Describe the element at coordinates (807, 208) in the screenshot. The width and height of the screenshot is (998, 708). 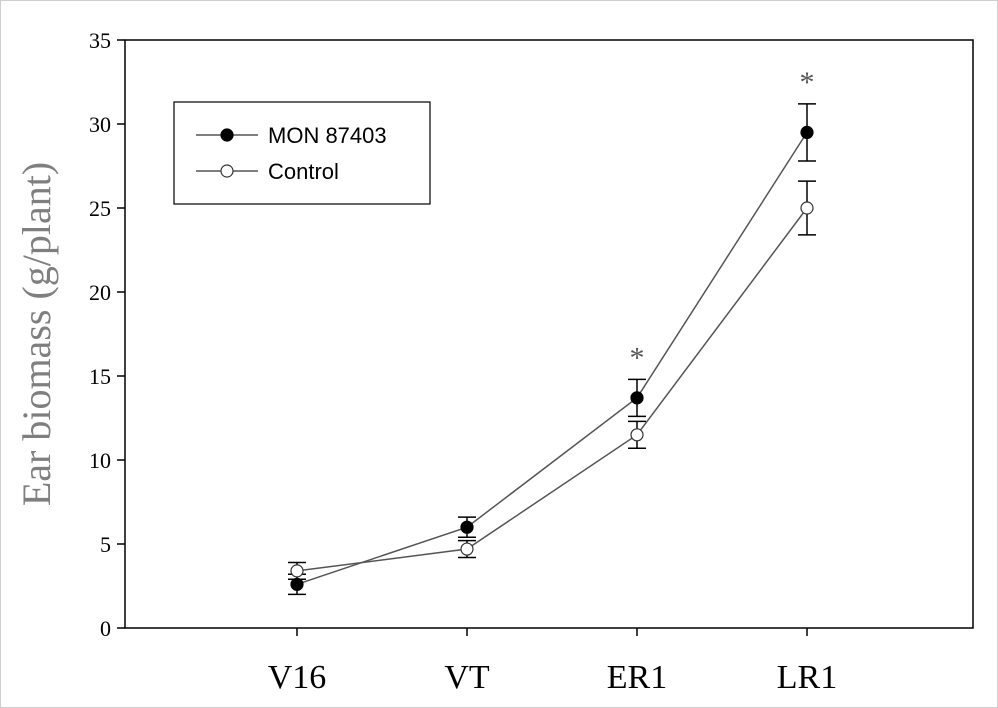
I see `data-point-control-lr1` at that location.